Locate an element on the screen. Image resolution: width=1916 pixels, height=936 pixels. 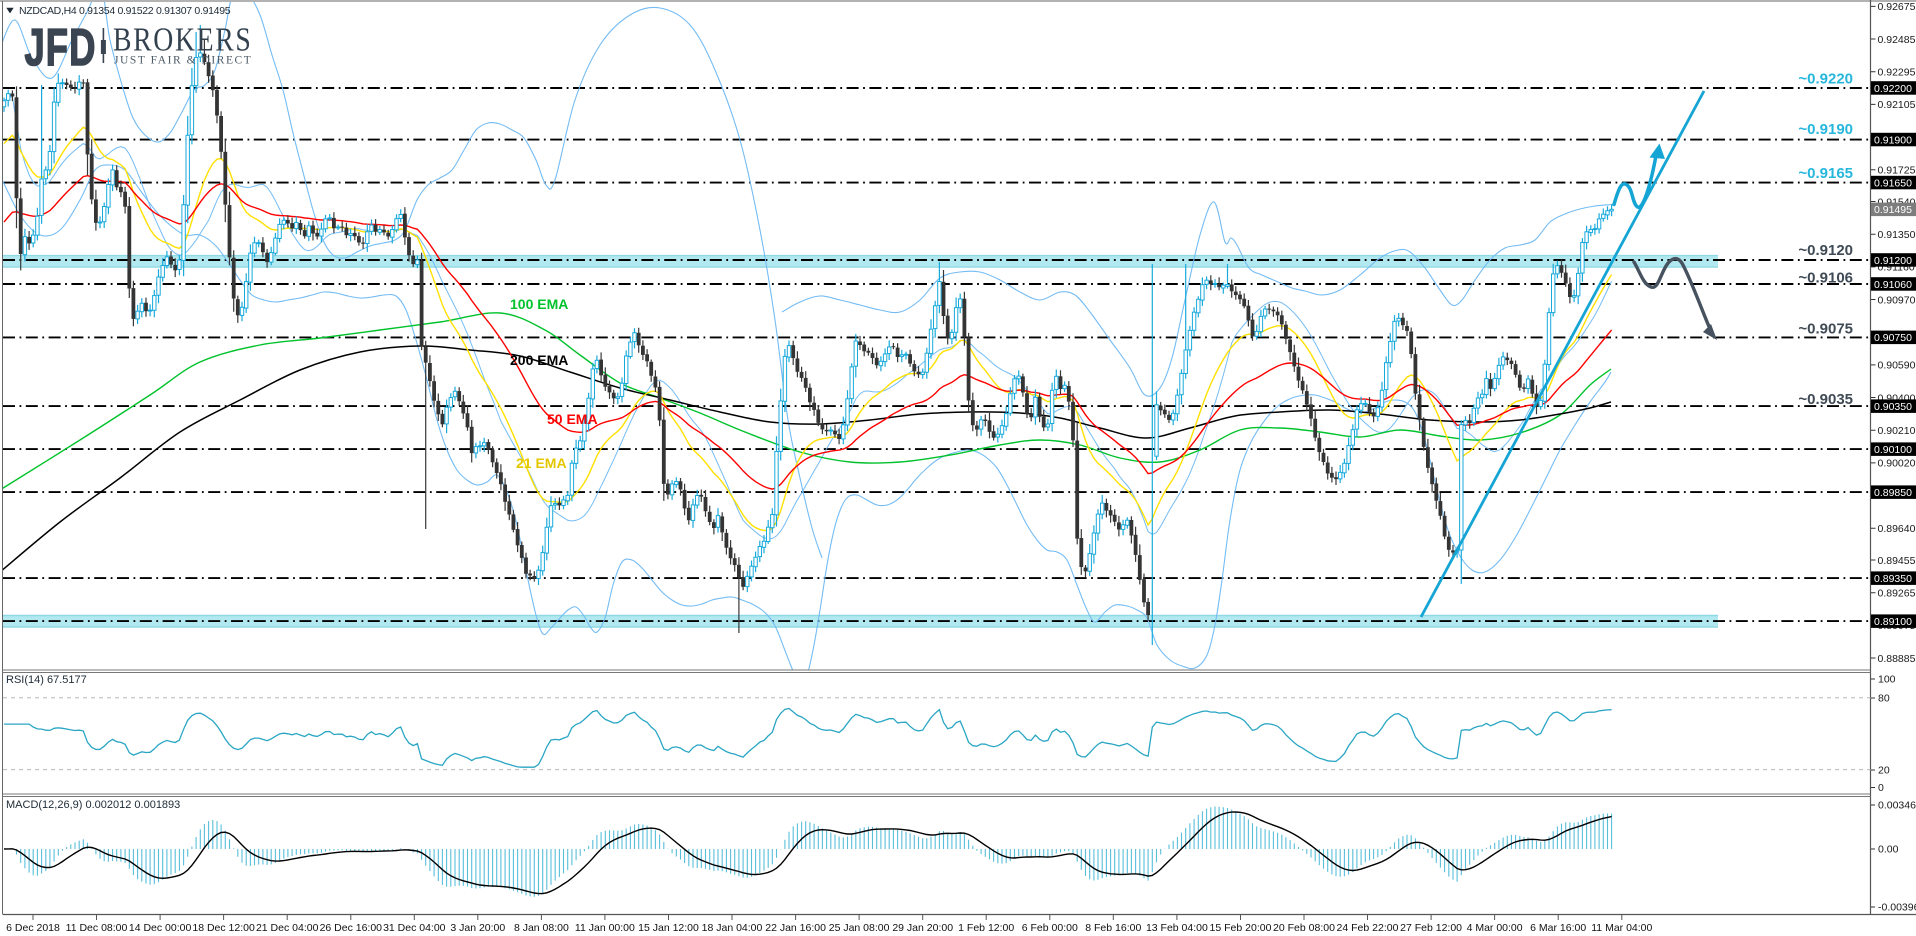
svg-text: 0.90350 is located at coordinates (1893, 407).